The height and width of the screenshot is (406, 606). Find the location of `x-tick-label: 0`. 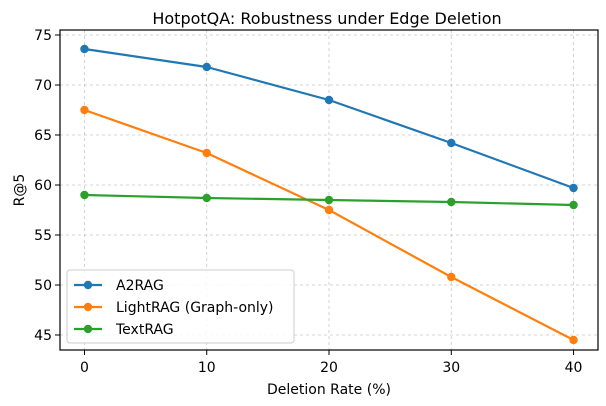

x-tick-label: 0 is located at coordinates (84, 368).